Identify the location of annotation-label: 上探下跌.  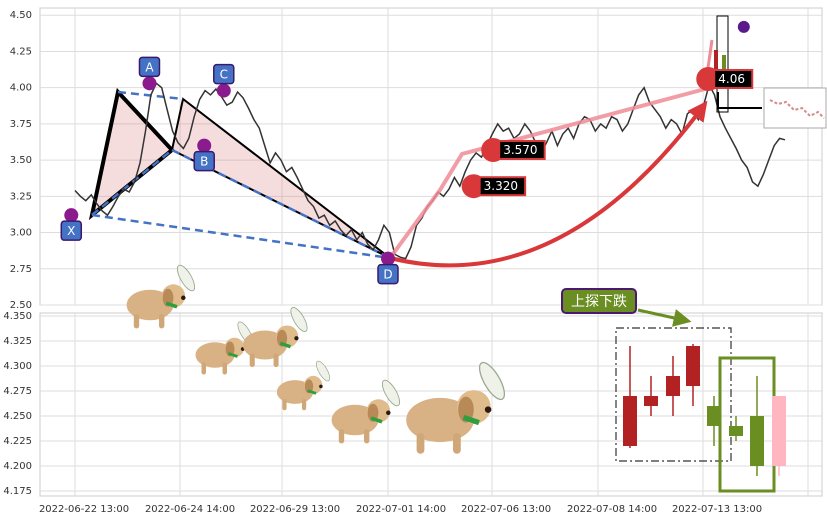
(599, 302).